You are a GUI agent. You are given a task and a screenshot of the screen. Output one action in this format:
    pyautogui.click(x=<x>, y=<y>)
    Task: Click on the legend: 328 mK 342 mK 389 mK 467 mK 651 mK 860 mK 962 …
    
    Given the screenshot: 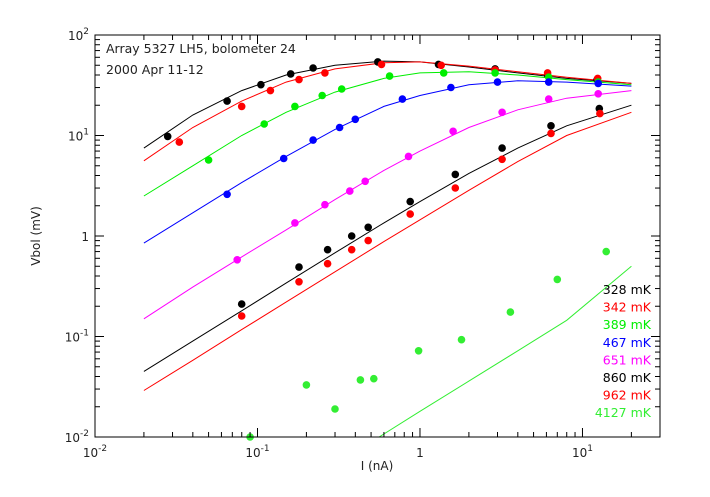 What is the action you would take?
    pyautogui.click(x=623, y=351)
    